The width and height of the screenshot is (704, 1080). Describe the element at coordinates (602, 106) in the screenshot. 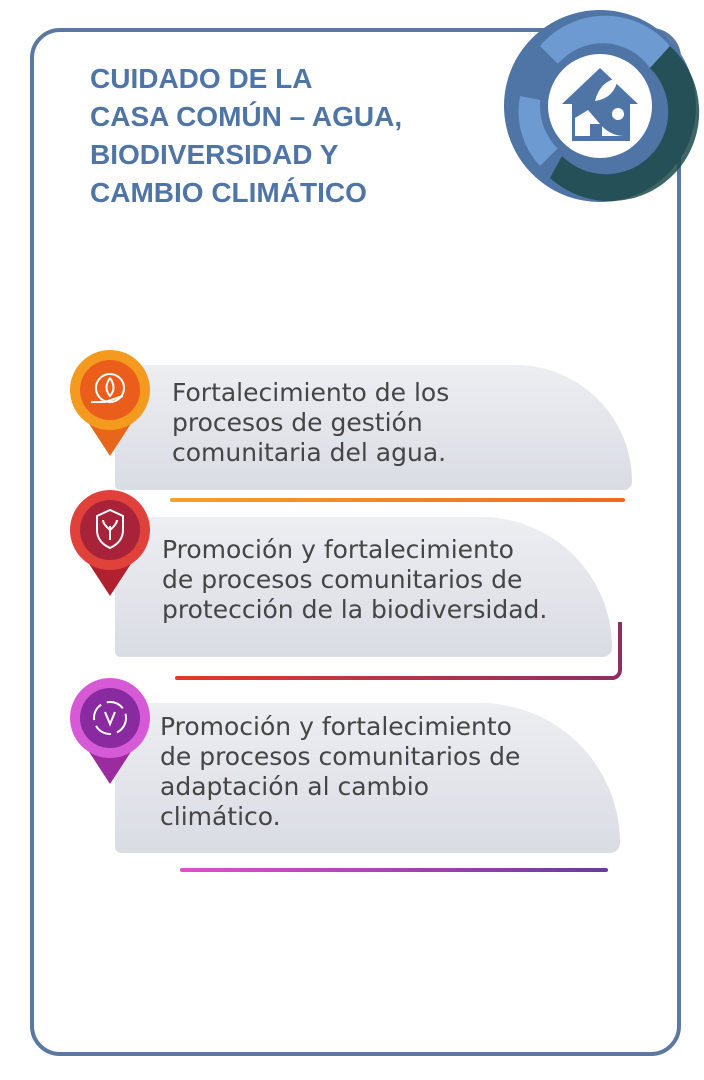

I see `house-leaf-sun-icon` at that location.